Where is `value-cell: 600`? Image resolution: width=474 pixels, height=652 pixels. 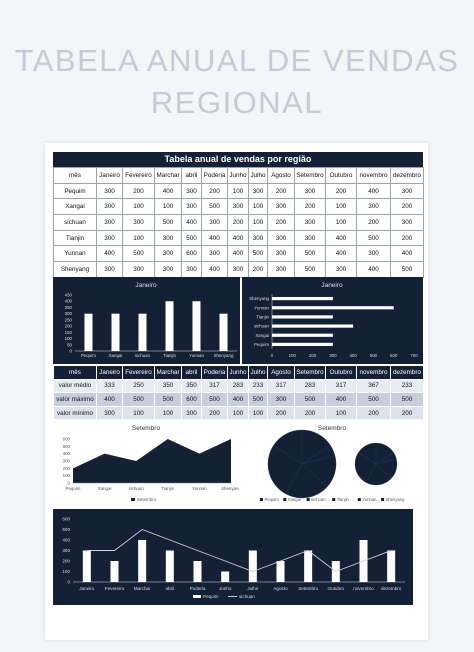 value-cell: 600 is located at coordinates (191, 254).